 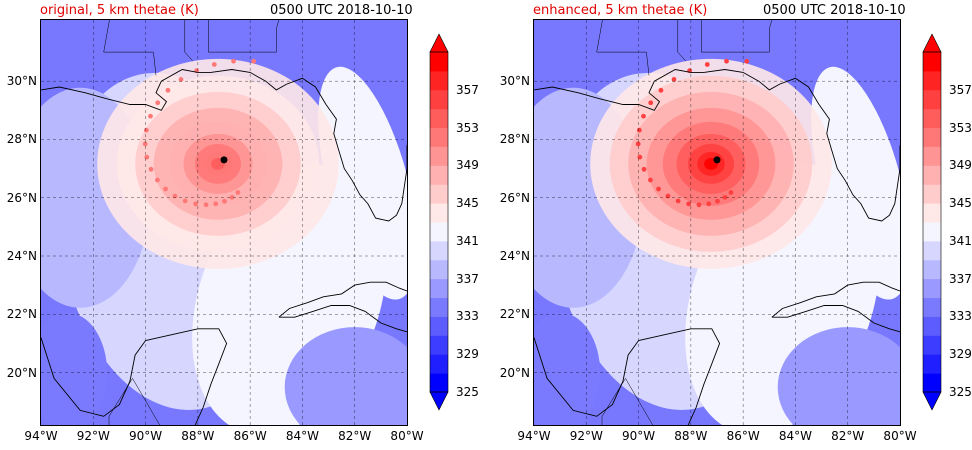 I want to click on storm-center-marker, so click(x=717, y=160).